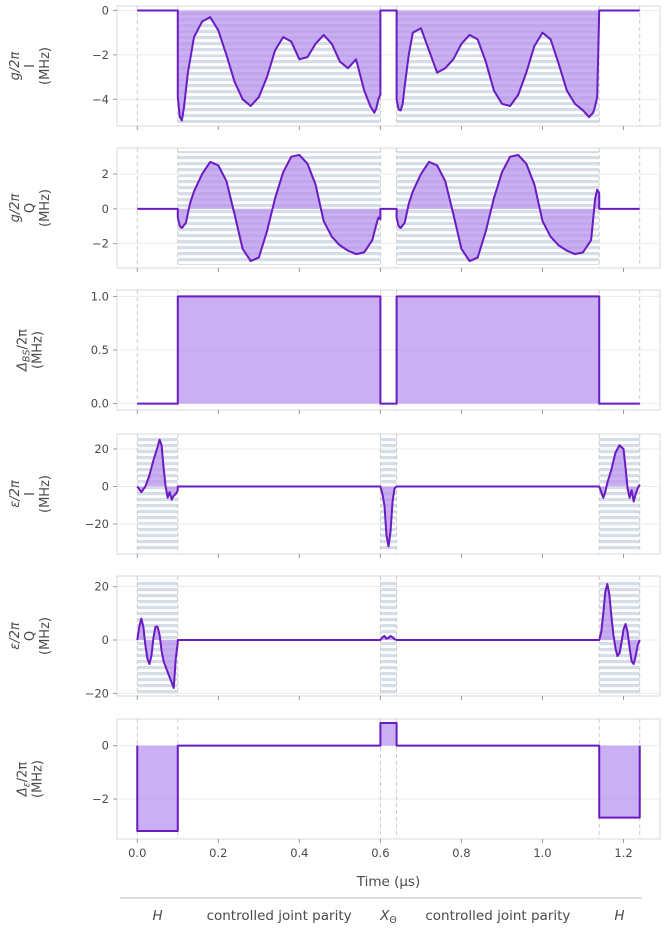  What do you see at coordinates (100, 99) in the screenshot?
I see `y-tick-label-3: −4` at bounding box center [100, 99].